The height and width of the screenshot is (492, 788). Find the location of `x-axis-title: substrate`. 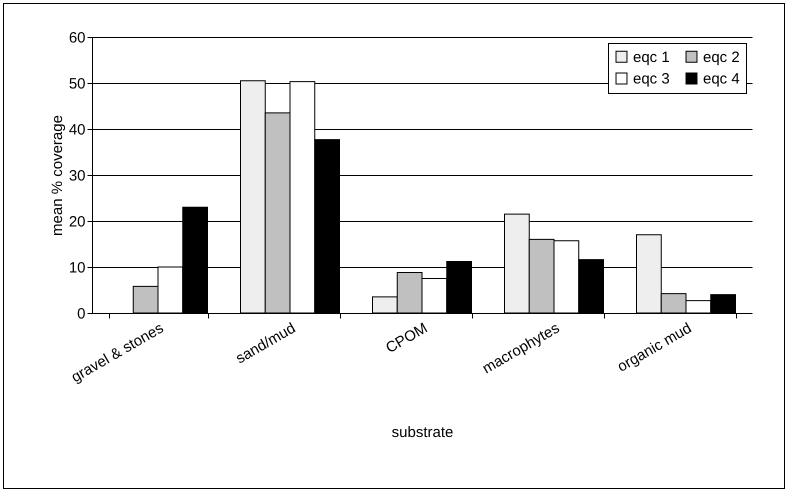

x-axis-title: substrate is located at coordinates (423, 433).